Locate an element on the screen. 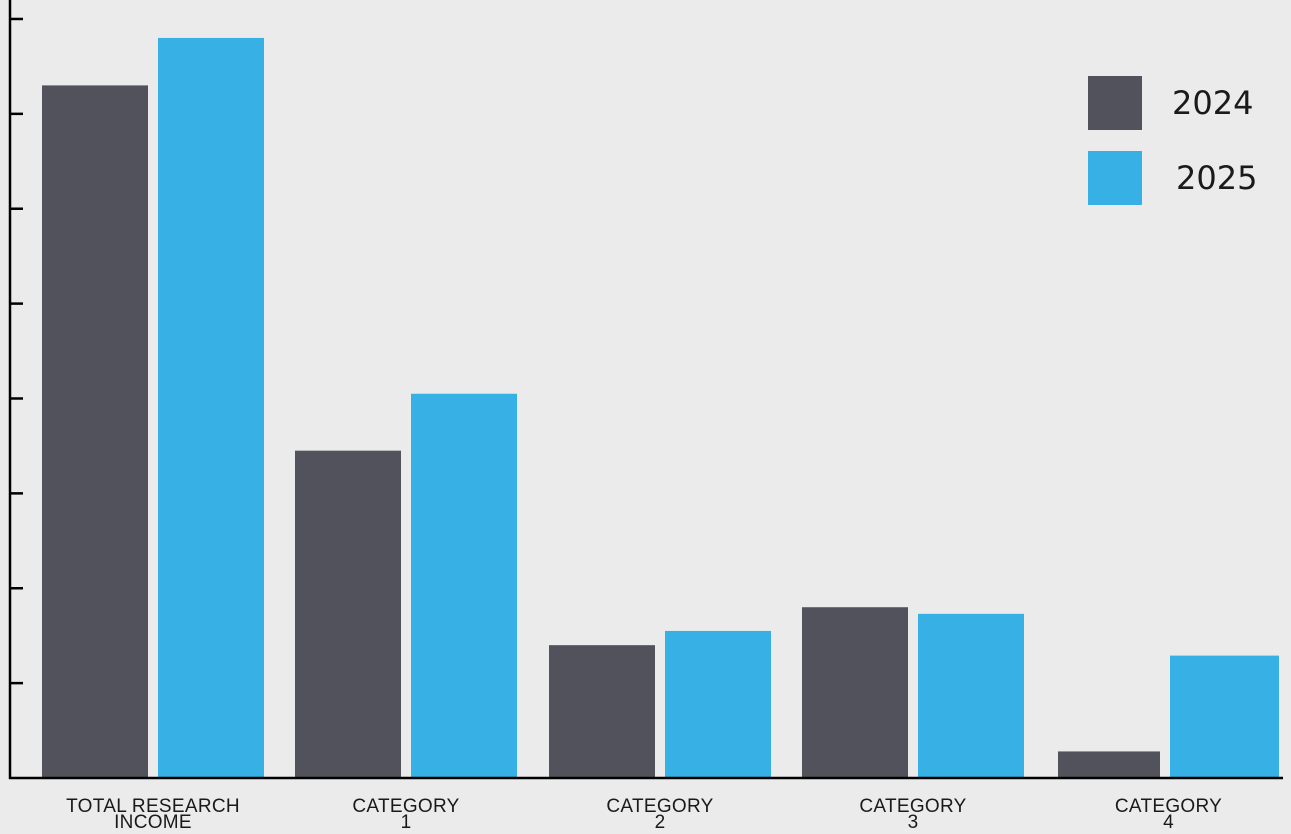  category-label-0-line1: INCOME is located at coordinates (153, 822).